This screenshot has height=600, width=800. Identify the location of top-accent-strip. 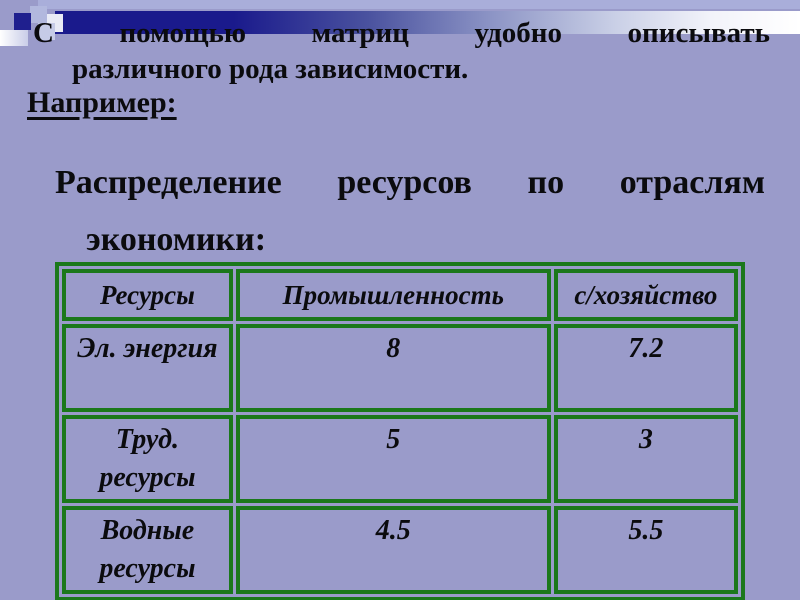
(419, 4).